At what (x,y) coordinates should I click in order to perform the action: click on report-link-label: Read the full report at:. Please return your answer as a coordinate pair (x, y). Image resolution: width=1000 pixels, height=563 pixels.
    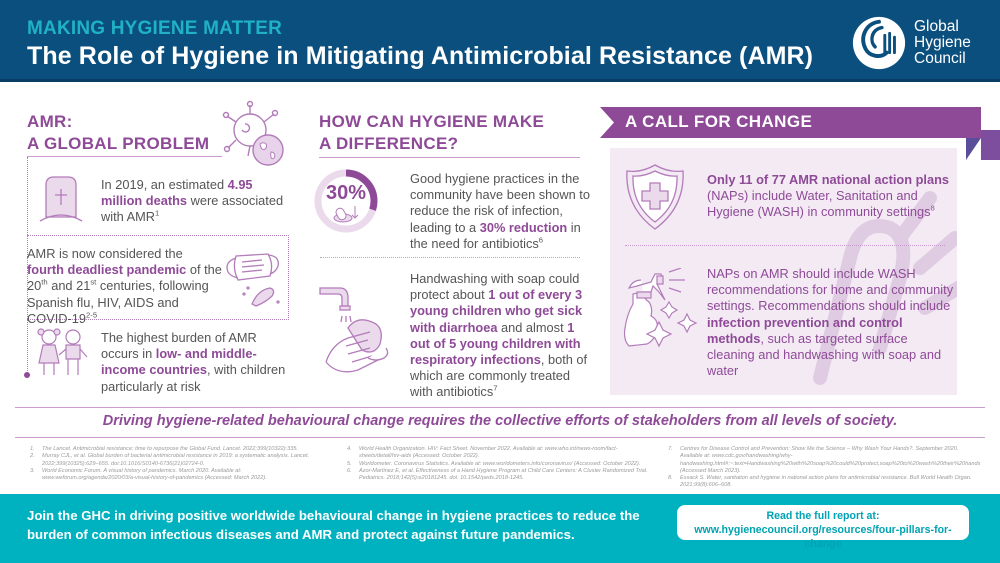
    Looking at the image, I should click on (823, 516).